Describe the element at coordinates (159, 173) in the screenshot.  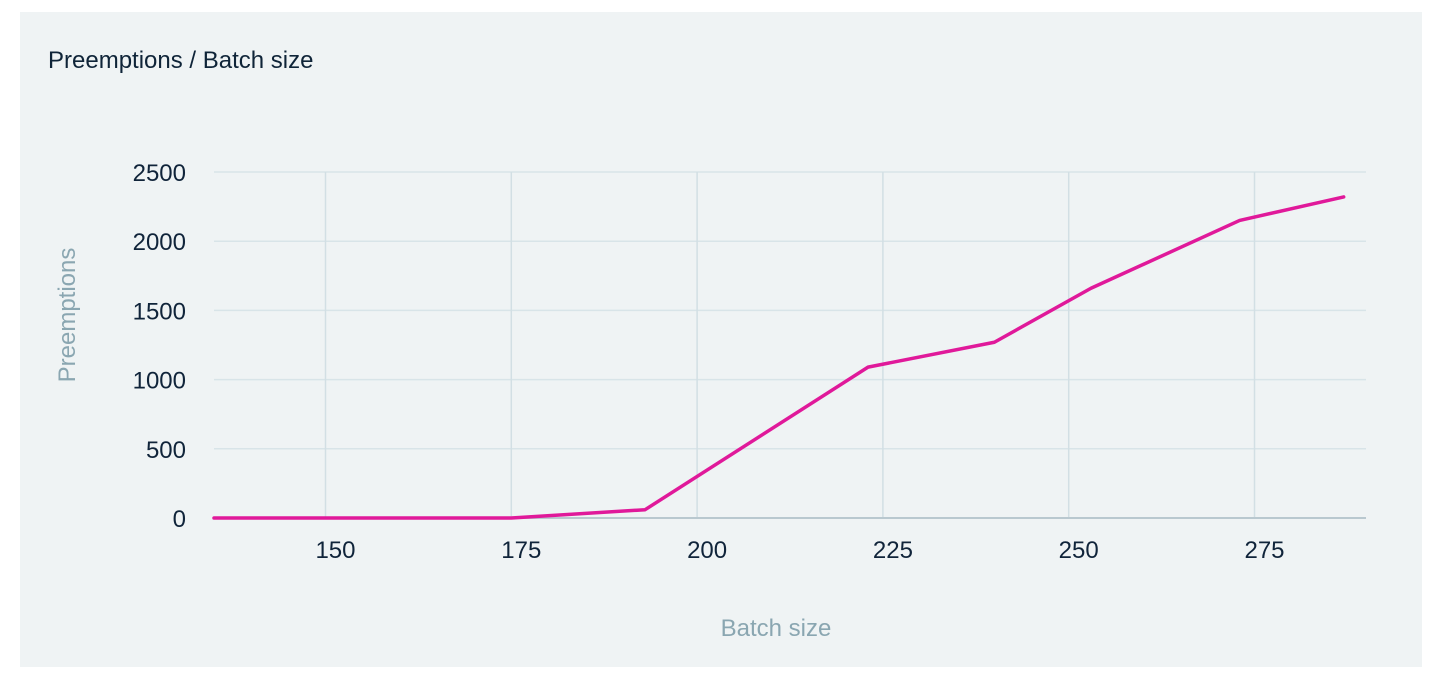
I see `y-tick-label: 2500` at that location.